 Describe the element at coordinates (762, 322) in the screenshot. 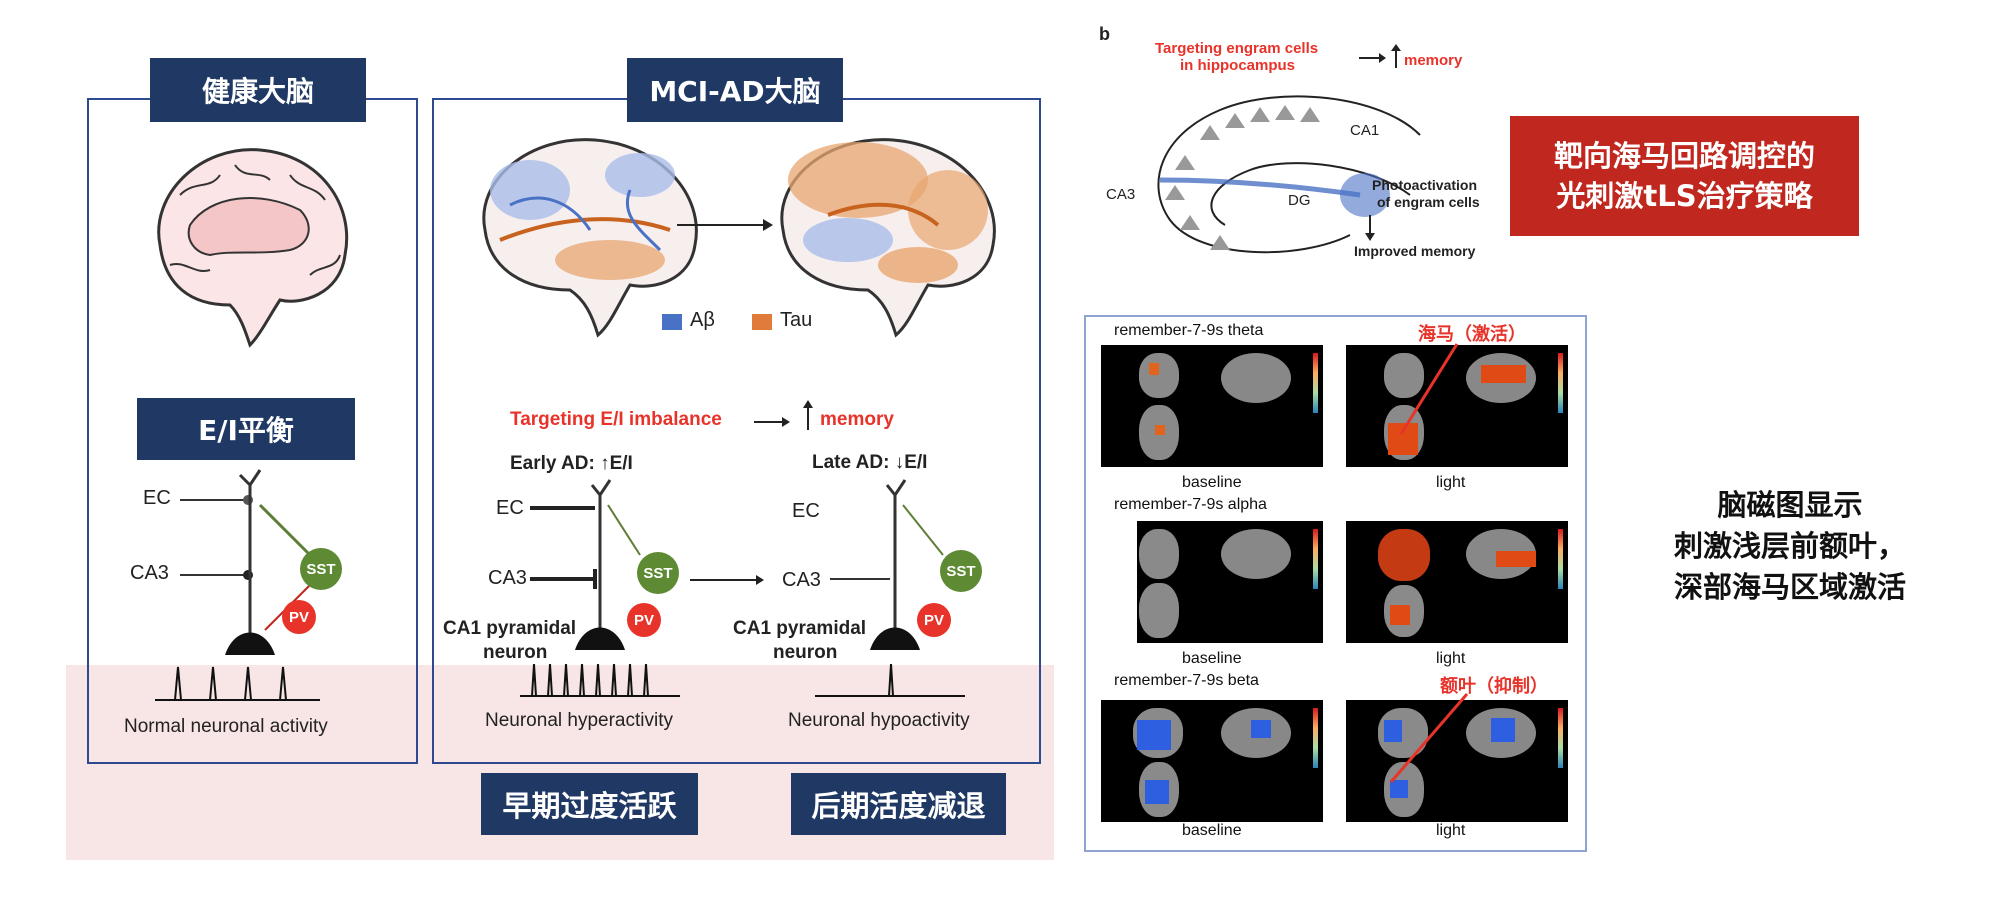

I see `legend-tau-swatch` at that location.